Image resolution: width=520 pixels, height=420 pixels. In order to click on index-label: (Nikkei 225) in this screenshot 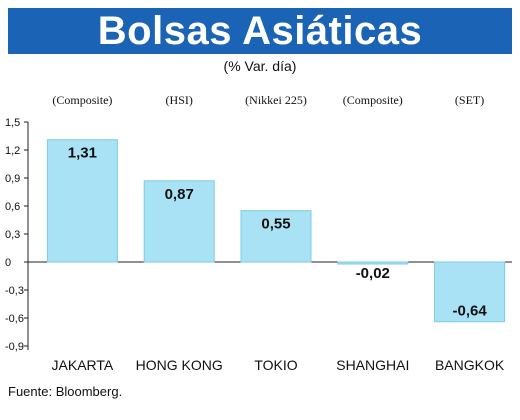, I will do `click(276, 100)`.